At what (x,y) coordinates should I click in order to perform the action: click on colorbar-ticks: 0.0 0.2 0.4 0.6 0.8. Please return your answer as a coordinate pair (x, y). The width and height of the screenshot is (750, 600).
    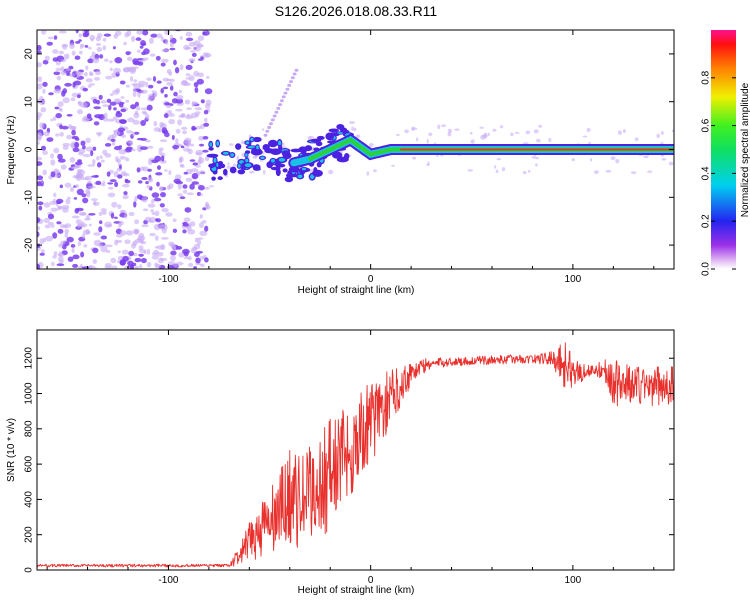
    Looking at the image, I should click on (718, 173).